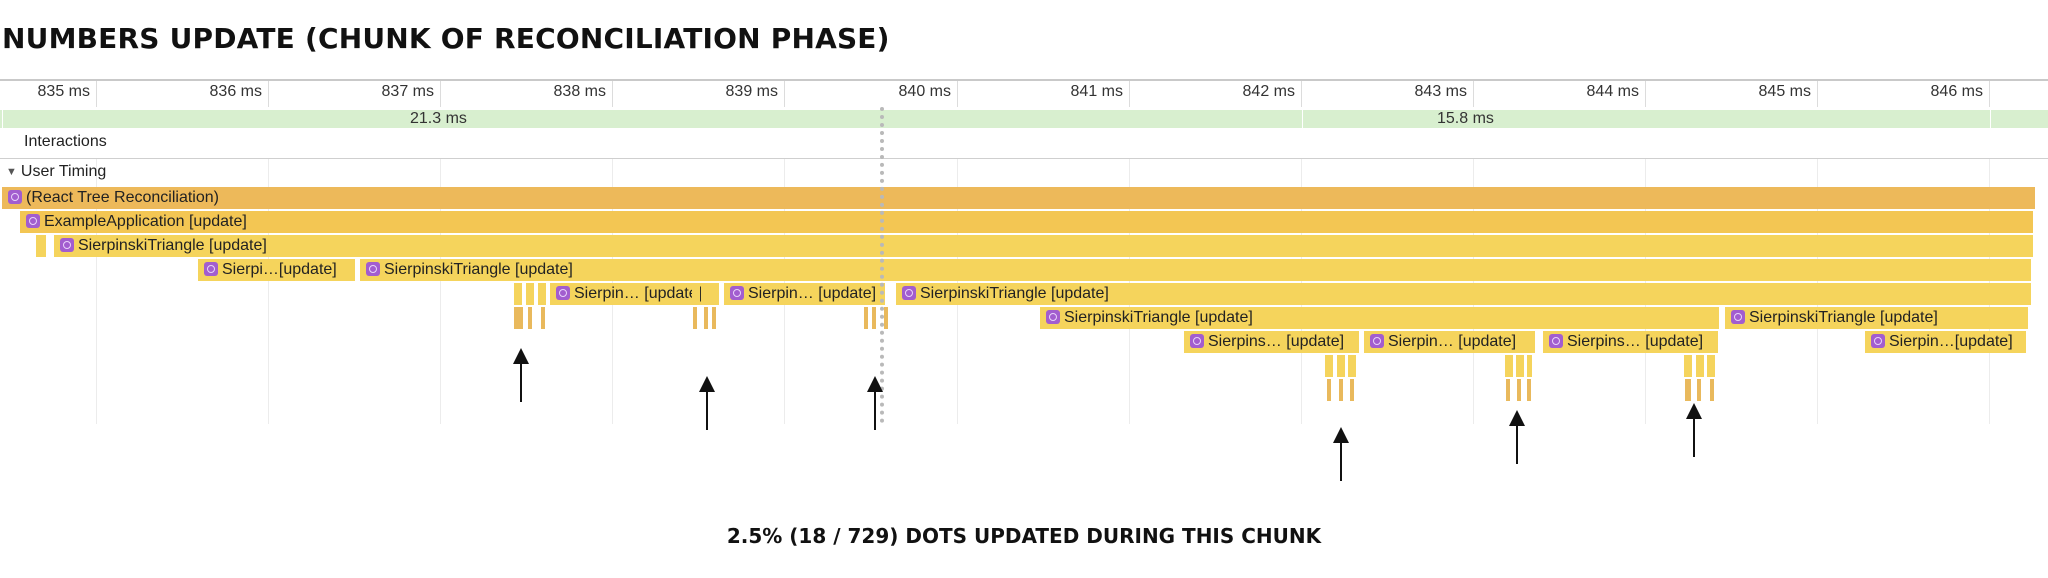 The height and width of the screenshot is (578, 2048). What do you see at coordinates (122, 197) in the screenshot?
I see `bar-label: (React Tree Reconciliation)` at bounding box center [122, 197].